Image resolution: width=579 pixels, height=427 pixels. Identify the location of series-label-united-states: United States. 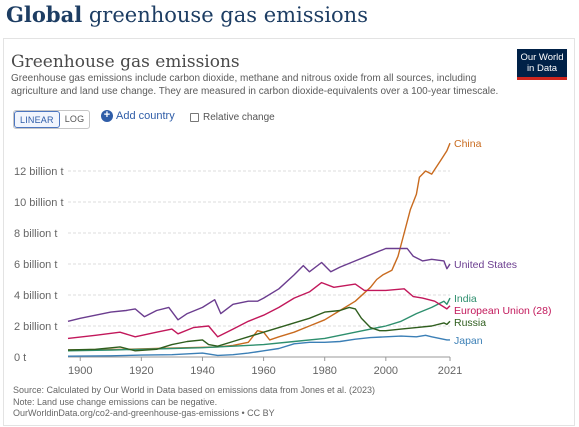
(485, 265).